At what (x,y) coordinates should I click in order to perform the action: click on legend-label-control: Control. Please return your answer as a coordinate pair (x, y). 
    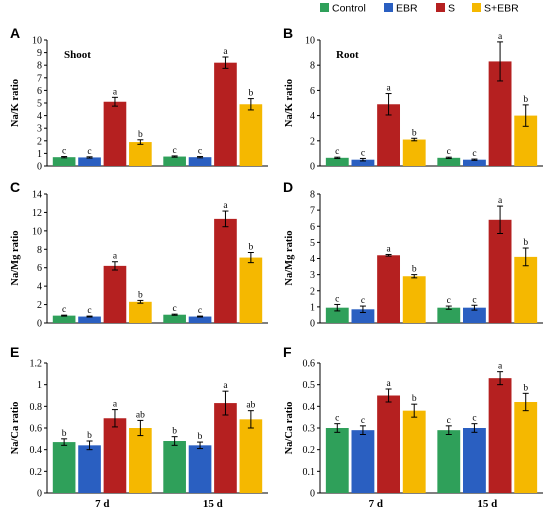
    Looking at the image, I should click on (349, 9).